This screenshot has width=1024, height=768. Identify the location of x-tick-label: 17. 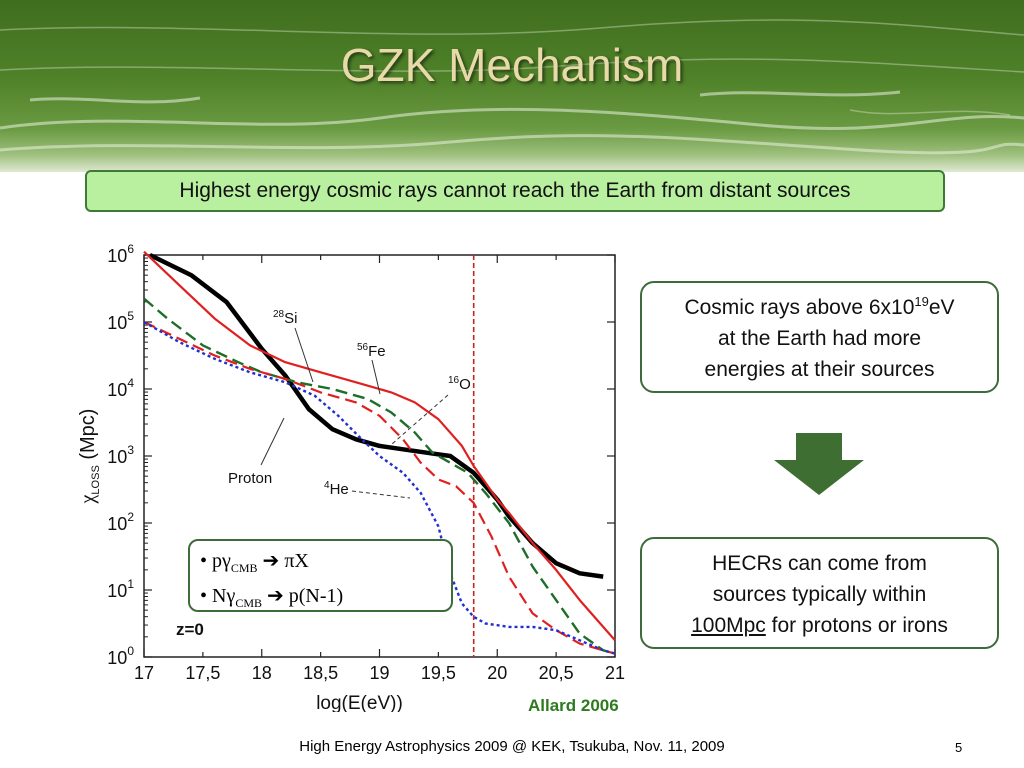
(144, 673).